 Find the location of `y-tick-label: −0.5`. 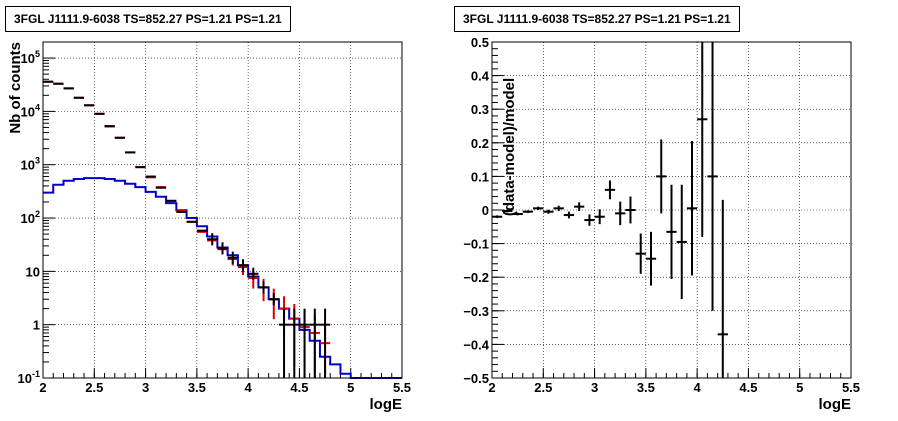

y-tick-label: −0.5 is located at coordinates (476, 378).